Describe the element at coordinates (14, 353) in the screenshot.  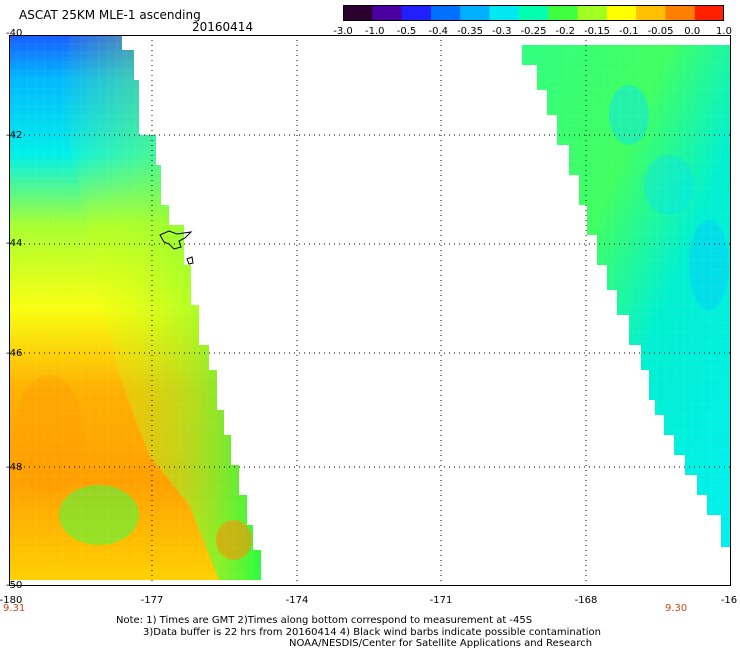
I see `lat-label: -46` at that location.